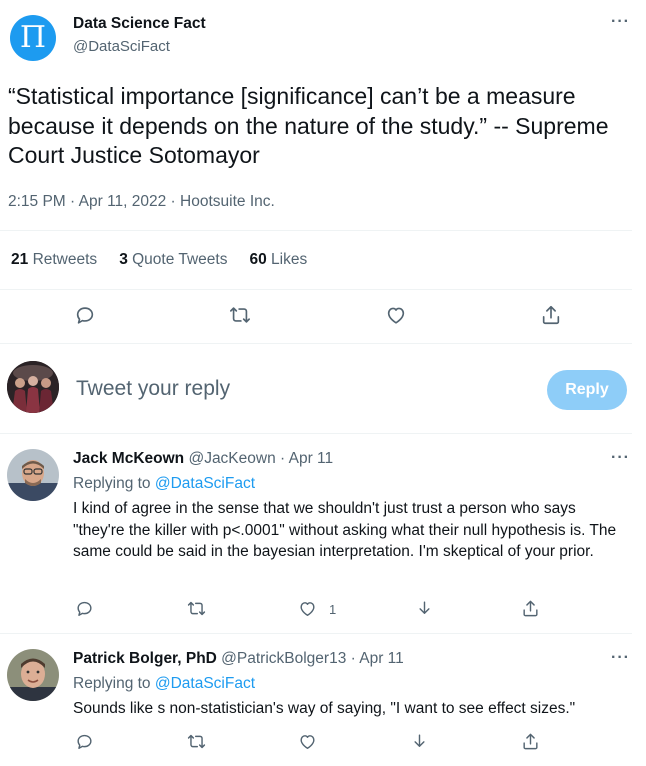 The height and width of the screenshot is (766, 646). I want to click on reply-header: Jack McKeown @JacKeown · Apr 11, so click(203, 459).